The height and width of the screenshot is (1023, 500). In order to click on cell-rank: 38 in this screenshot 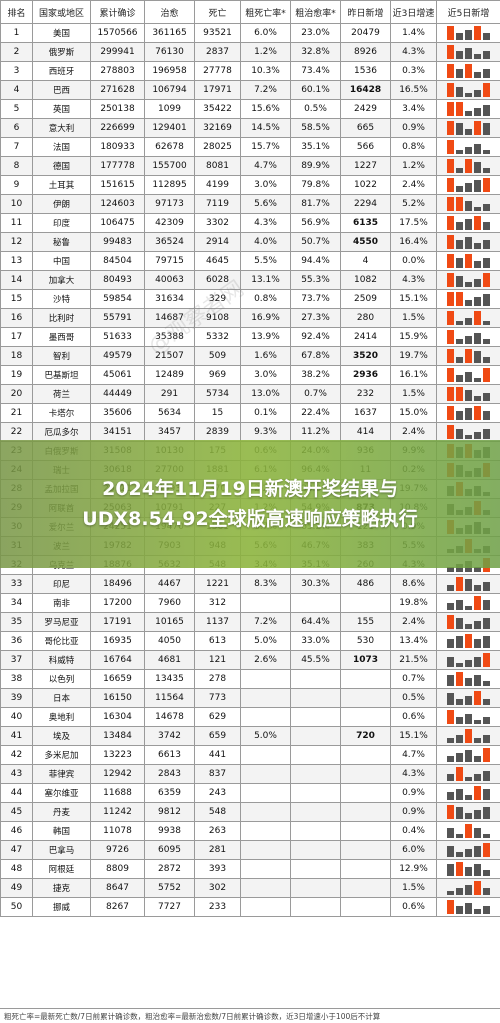, I will do `click(16, 679)`.